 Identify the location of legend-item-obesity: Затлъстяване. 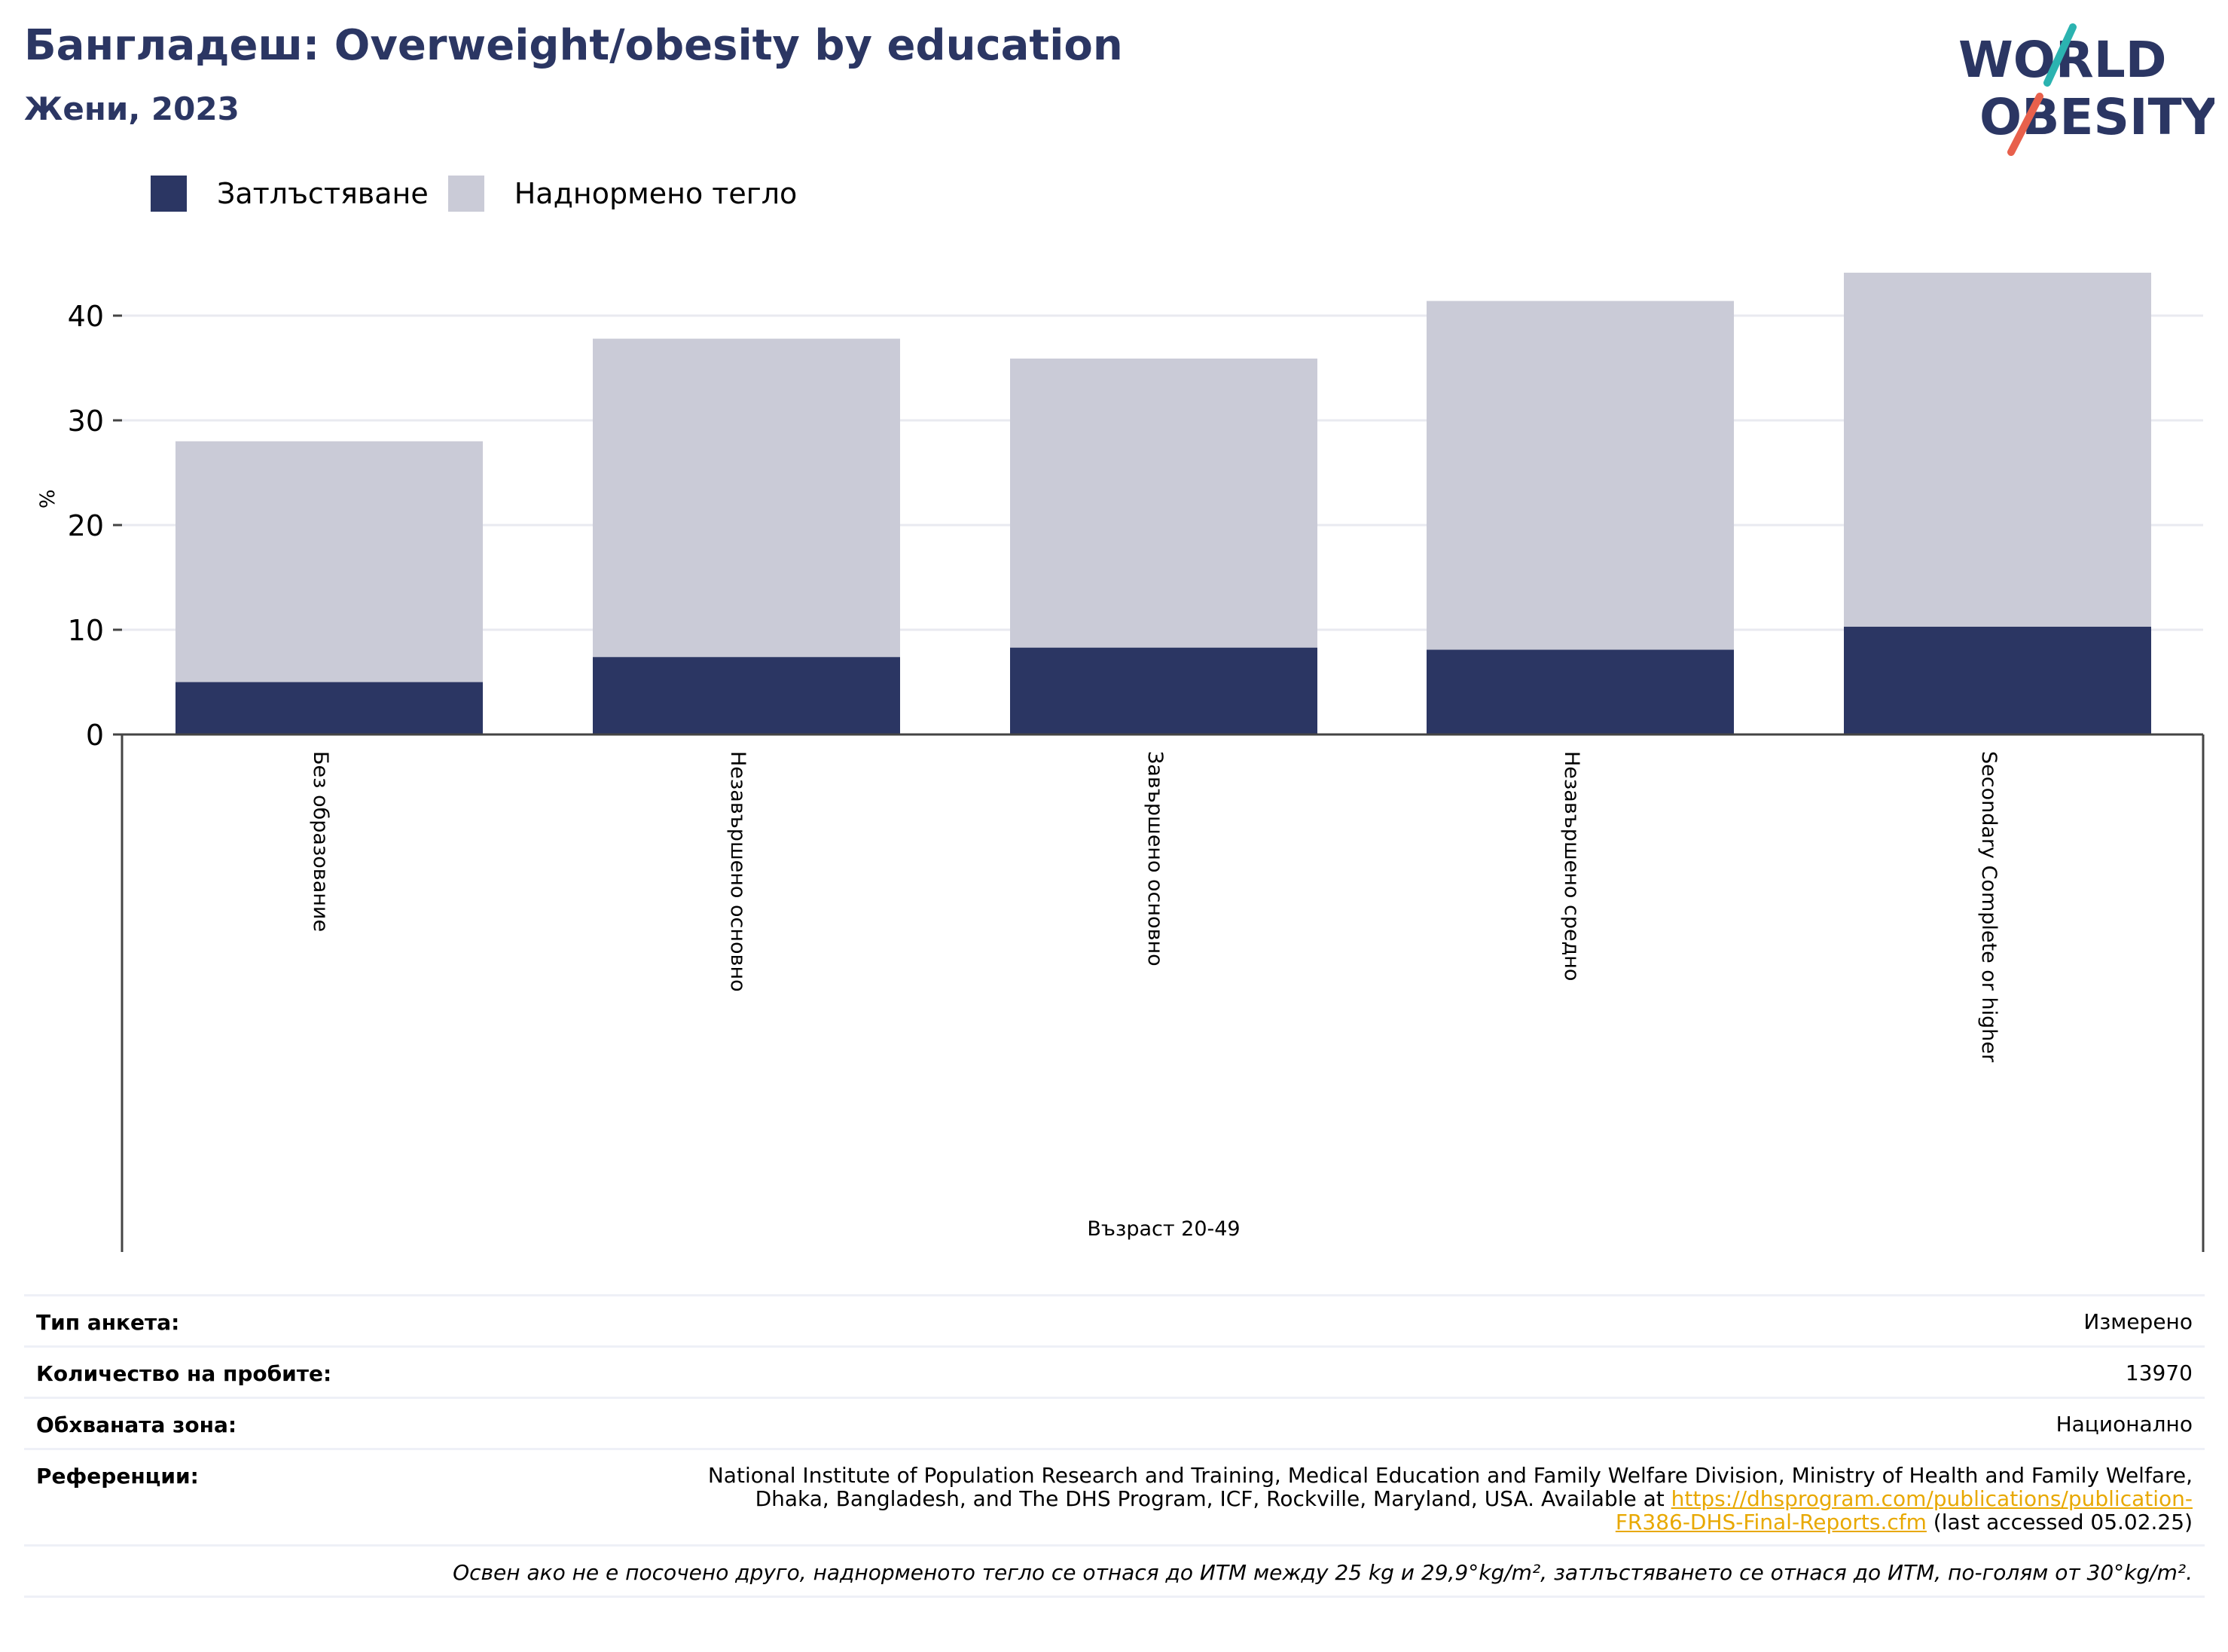
(290, 194).